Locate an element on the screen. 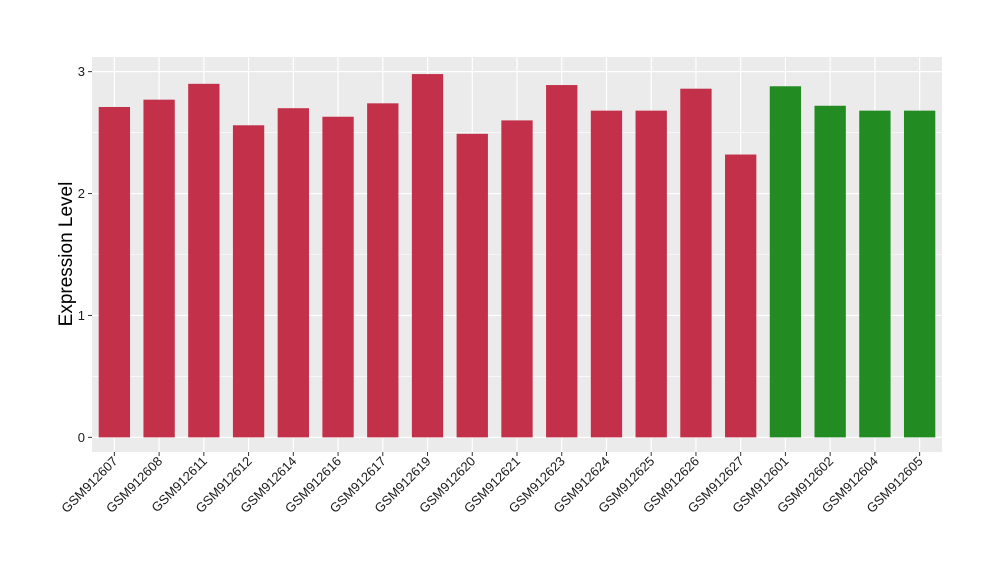 The image size is (1000, 580). bar-GSM912616 is located at coordinates (338, 277).